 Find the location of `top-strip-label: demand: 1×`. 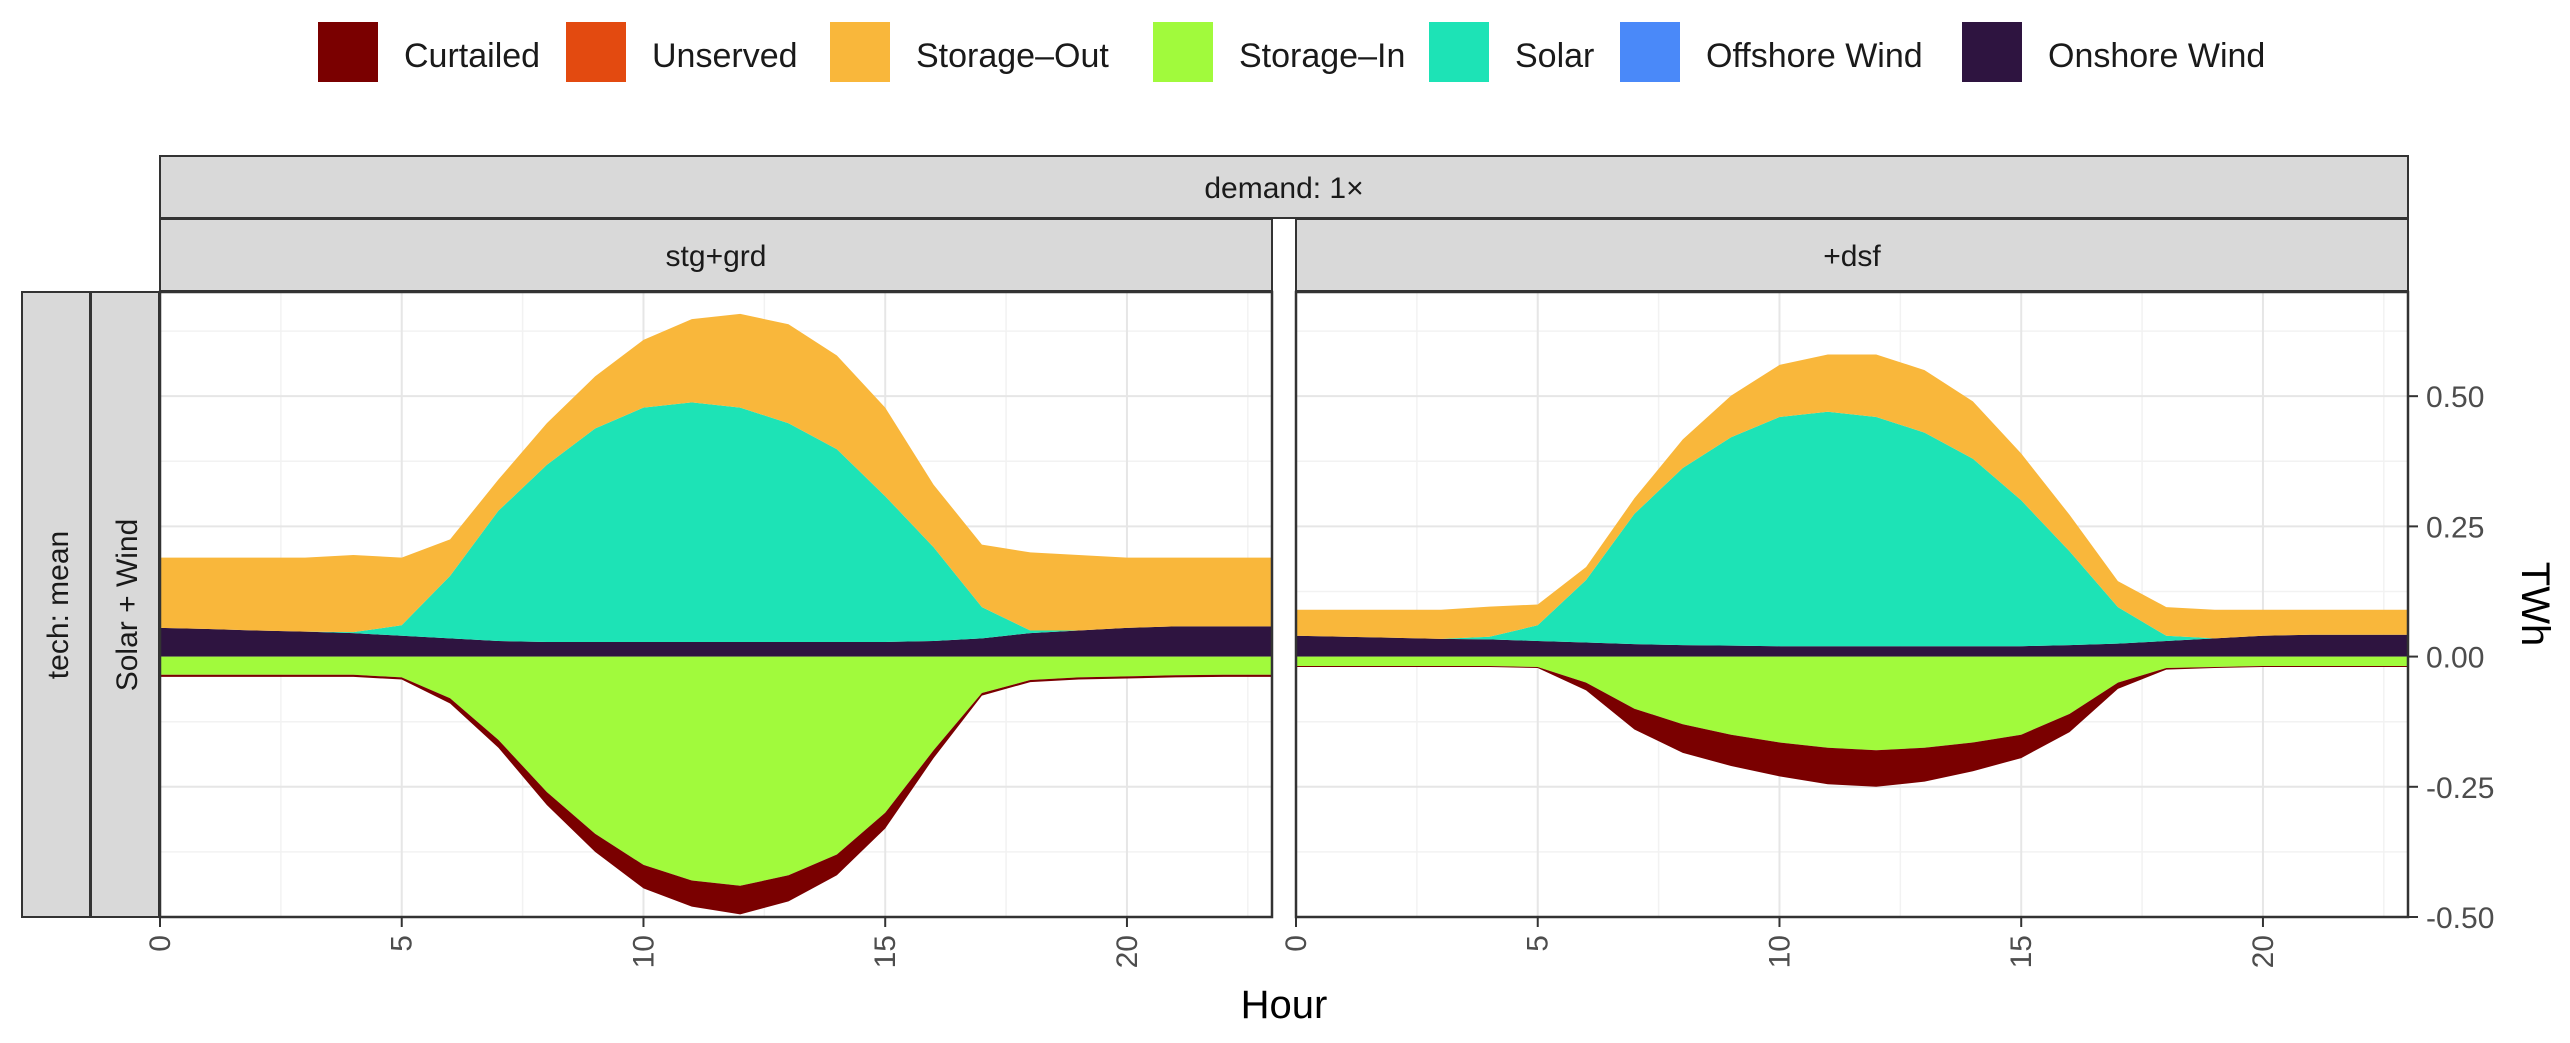

top-strip-label: demand: 1× is located at coordinates (1283, 188).